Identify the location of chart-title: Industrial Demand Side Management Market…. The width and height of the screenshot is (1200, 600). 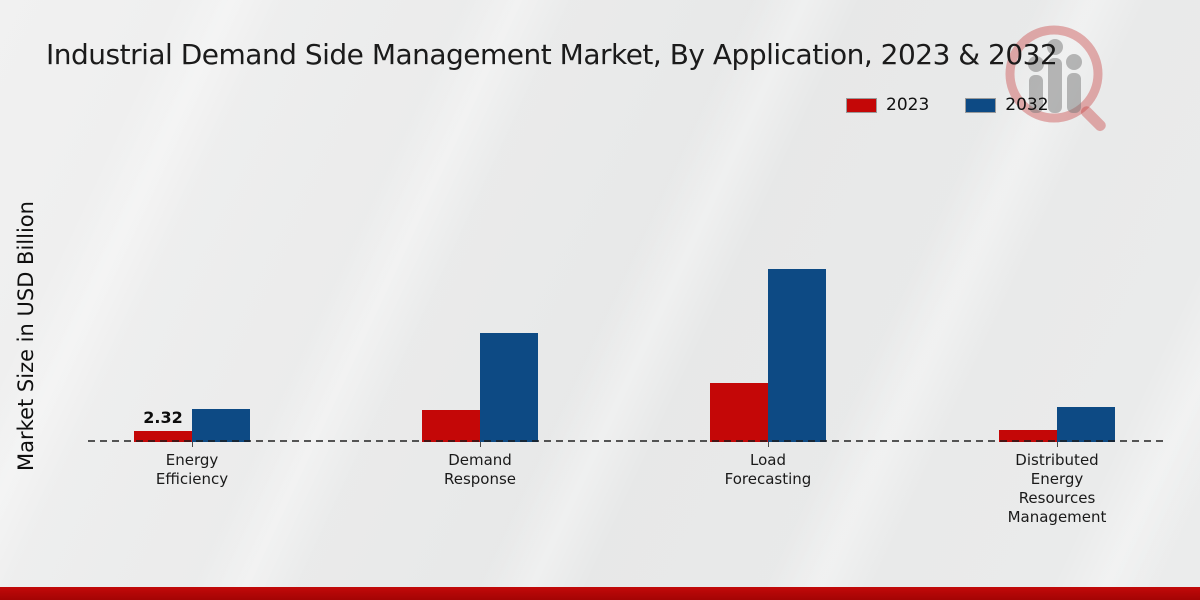
(552, 54).